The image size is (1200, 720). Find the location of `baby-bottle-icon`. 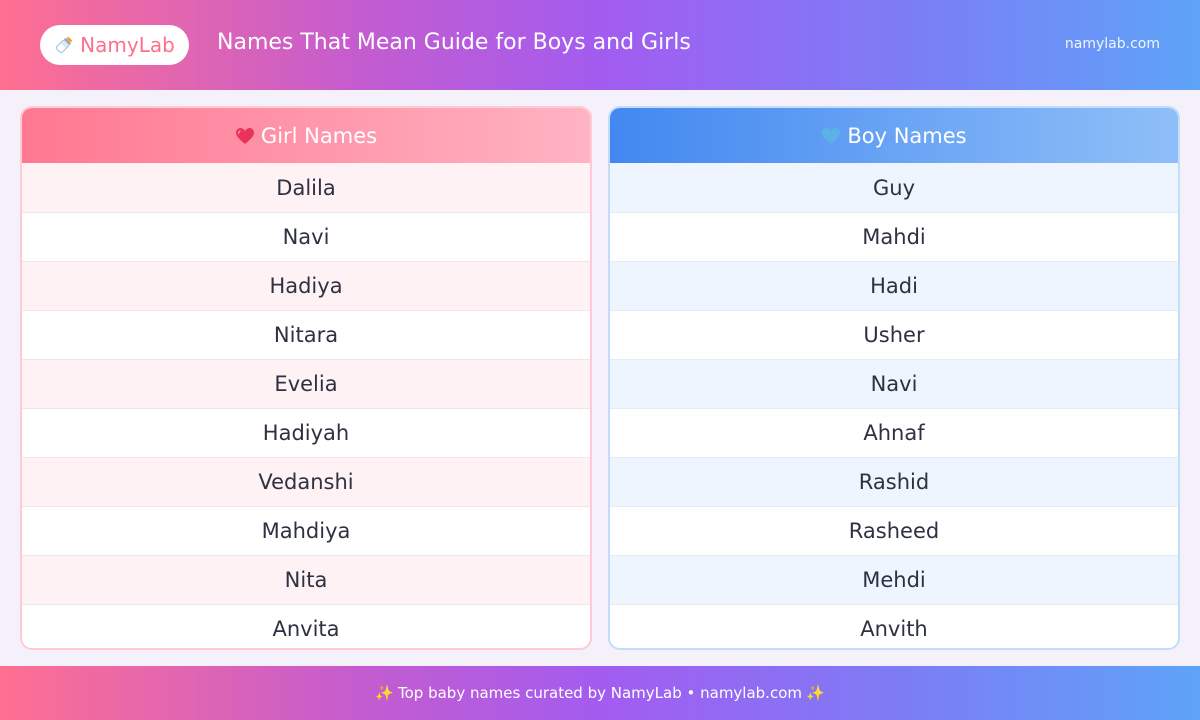

baby-bottle-icon is located at coordinates (64, 45).